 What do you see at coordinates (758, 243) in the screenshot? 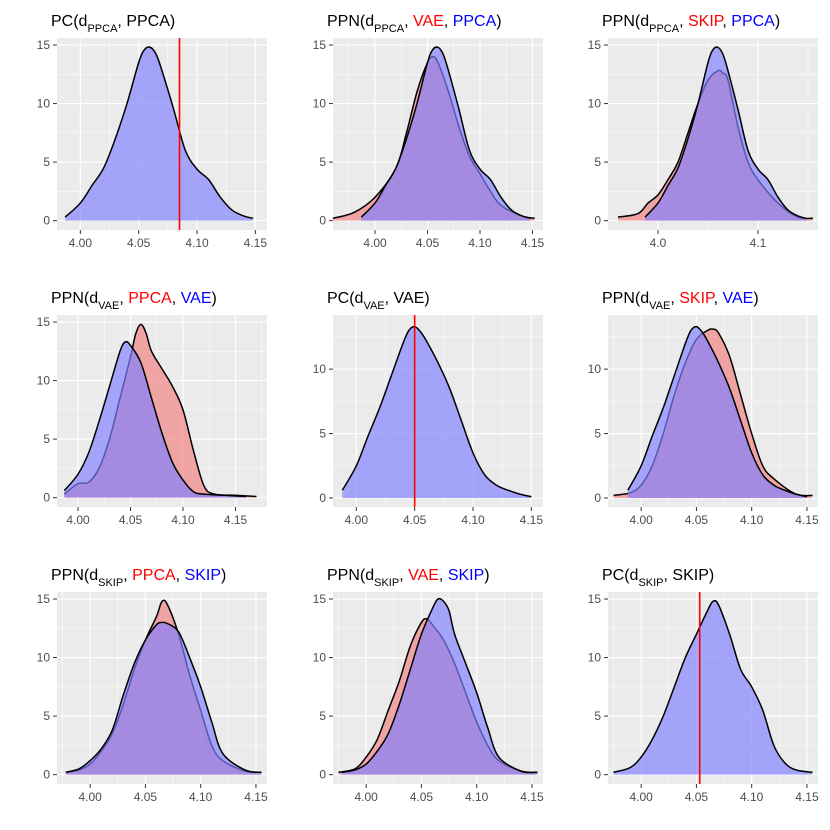
I see `x-tick-label: 4.1` at bounding box center [758, 243].